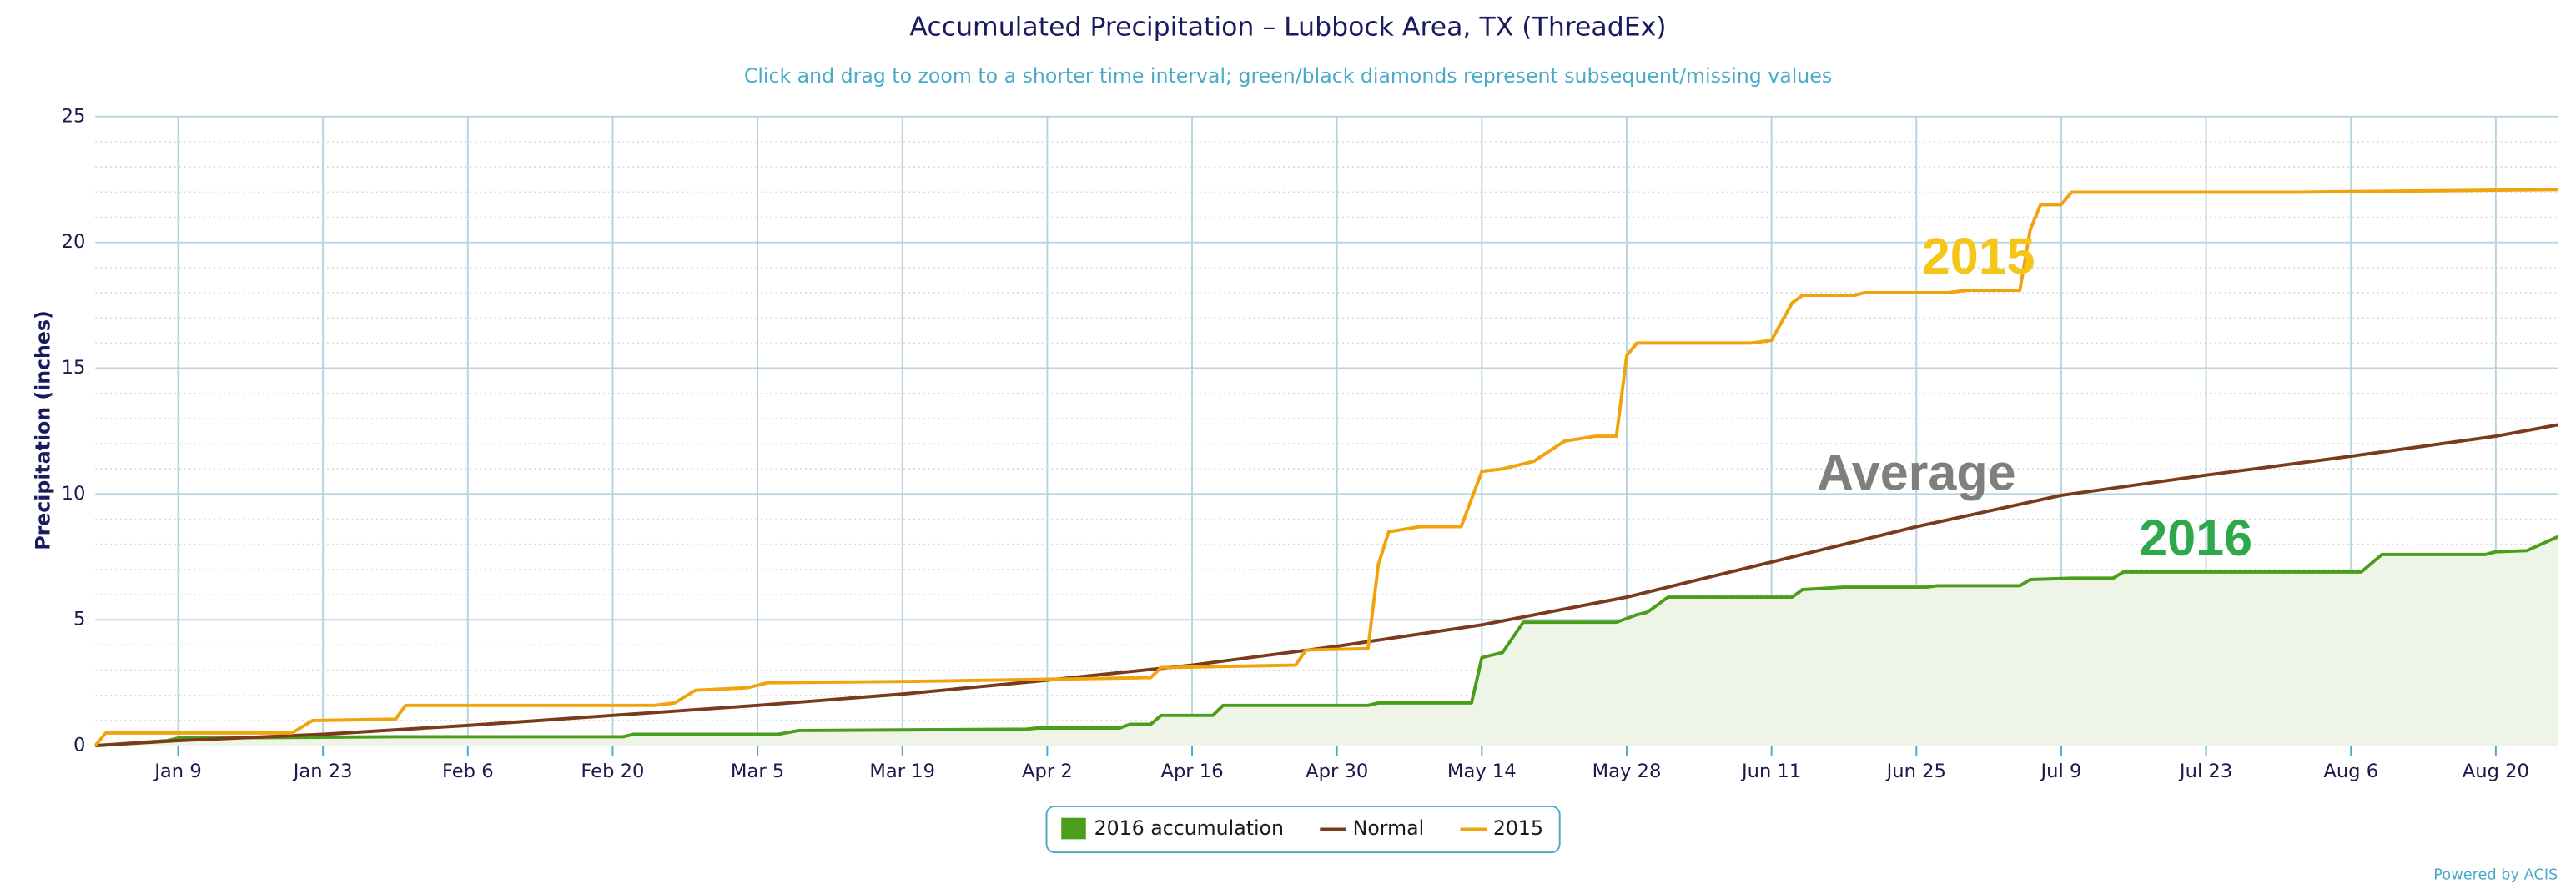  Describe the element at coordinates (2205, 771) in the screenshot. I see `x-tick-label: Jul 23` at that location.